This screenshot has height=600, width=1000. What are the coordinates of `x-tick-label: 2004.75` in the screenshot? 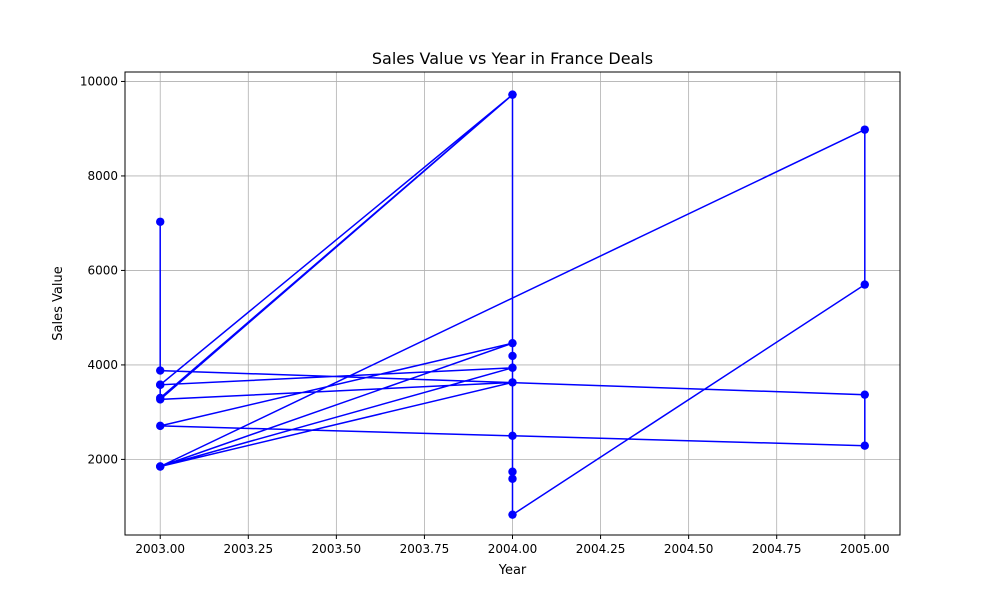 It's located at (777, 549).